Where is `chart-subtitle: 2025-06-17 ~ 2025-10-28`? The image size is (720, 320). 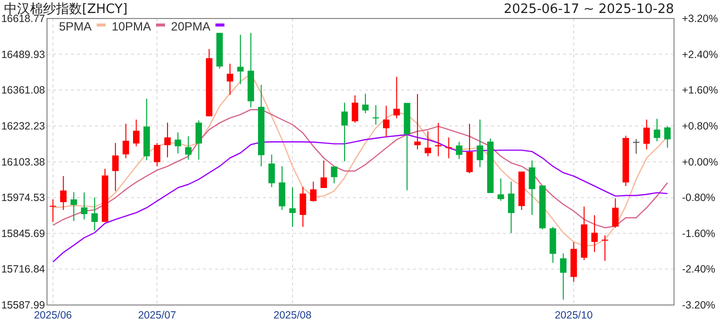
chart-subtitle: 2025-06-17 ~ 2025-10-28 is located at coordinates (589, 9).